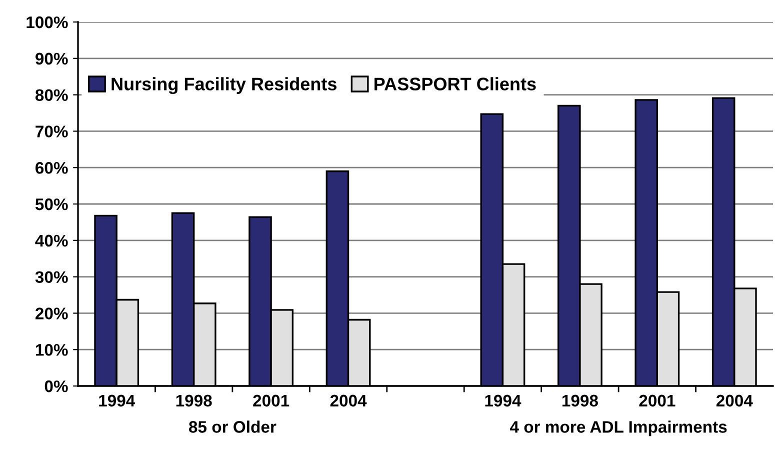 This screenshot has height=457, width=775. What do you see at coordinates (51, 95) in the screenshot?
I see `y-tick-label: 80%` at bounding box center [51, 95].